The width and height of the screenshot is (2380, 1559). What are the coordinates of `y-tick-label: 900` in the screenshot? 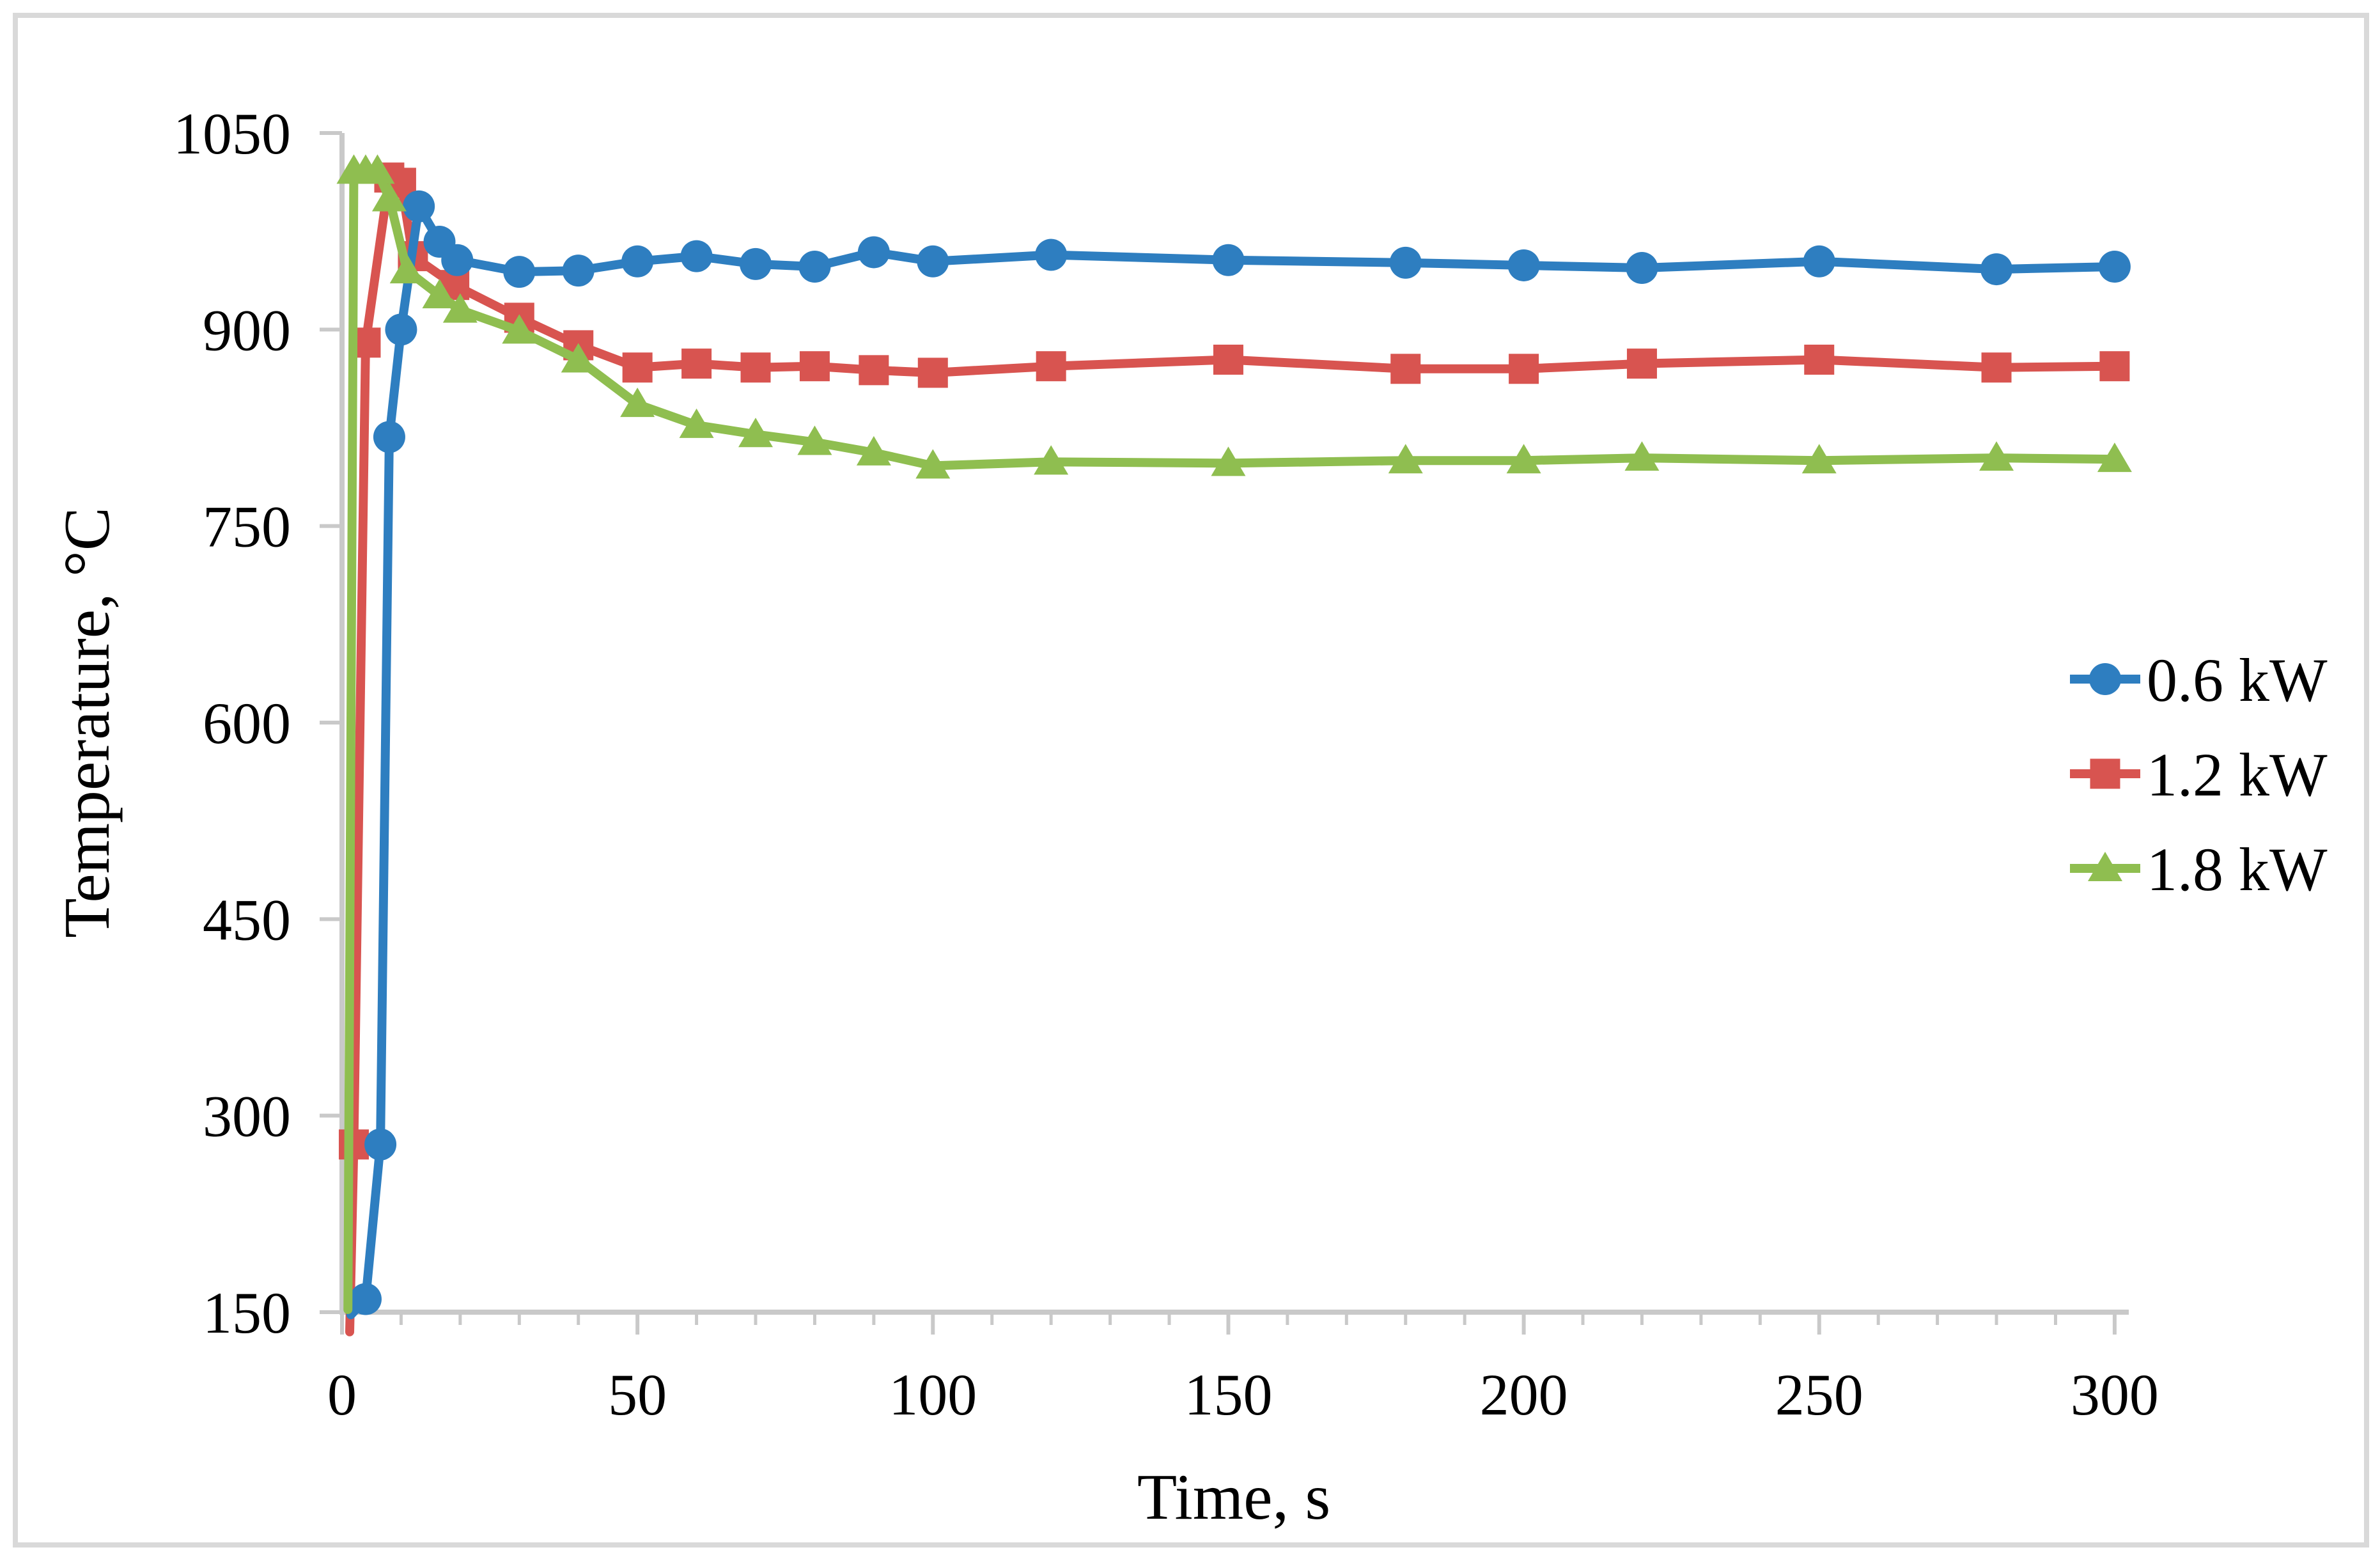 It's located at (247, 330).